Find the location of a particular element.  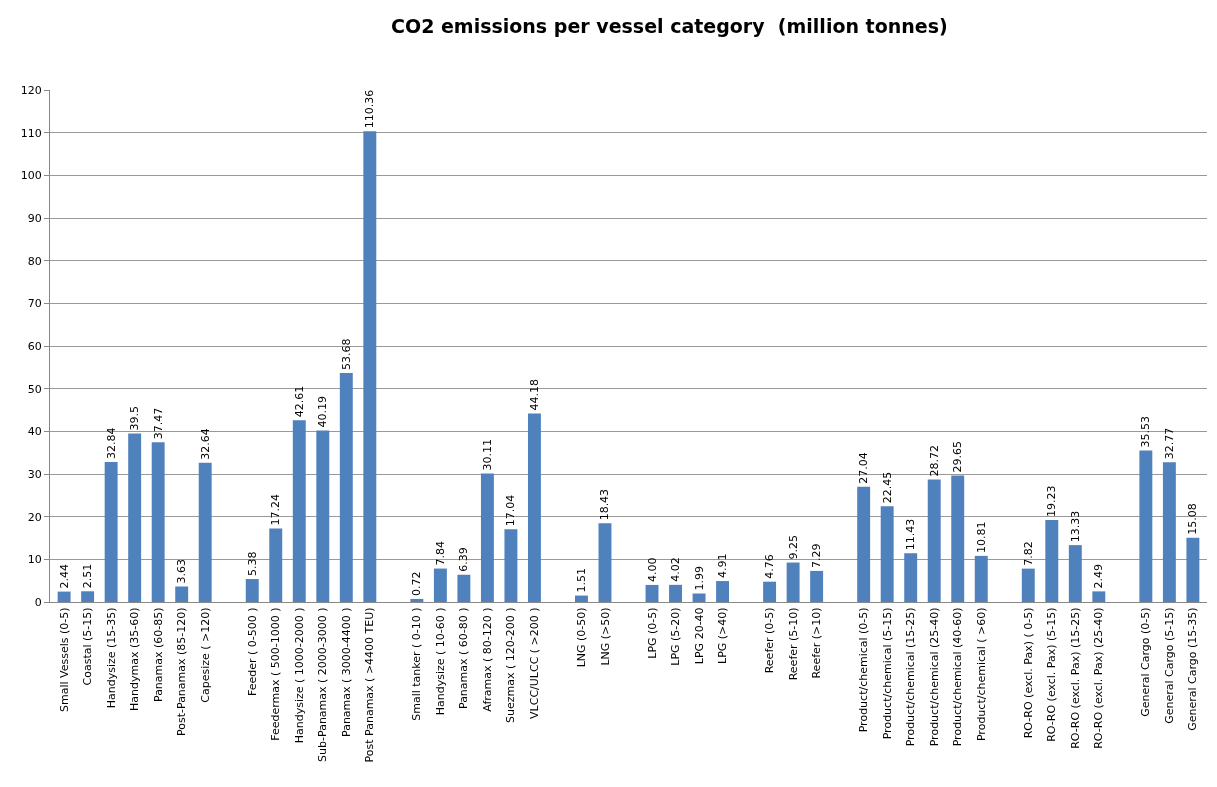

data-label: 32.84 is located at coordinates (111, 443).